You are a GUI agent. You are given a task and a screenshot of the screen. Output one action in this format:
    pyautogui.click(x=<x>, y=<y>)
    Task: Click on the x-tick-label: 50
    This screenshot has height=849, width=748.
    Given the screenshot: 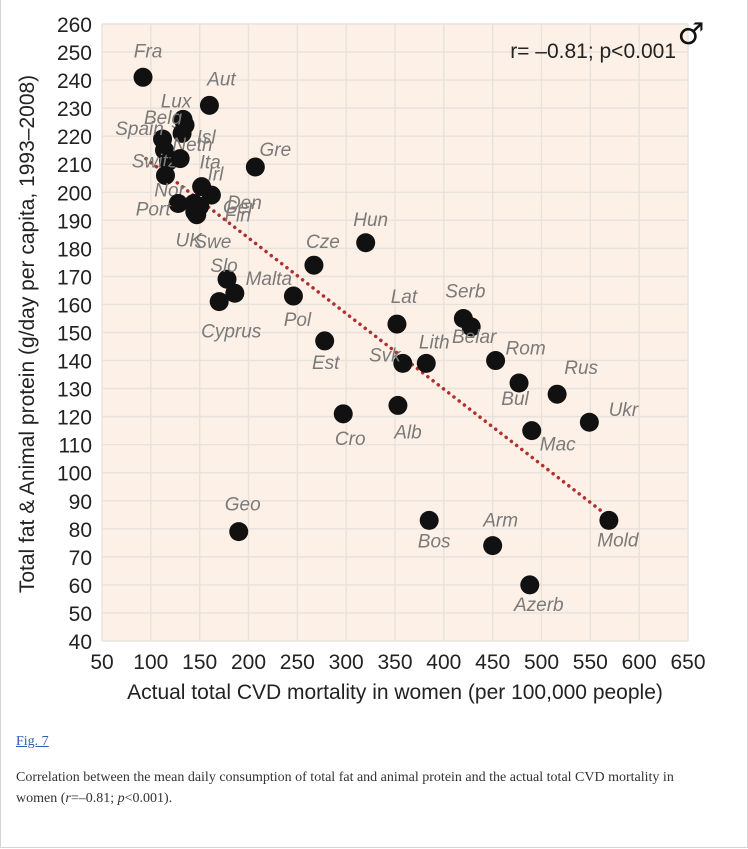 What is the action you would take?
    pyautogui.click(x=101, y=662)
    